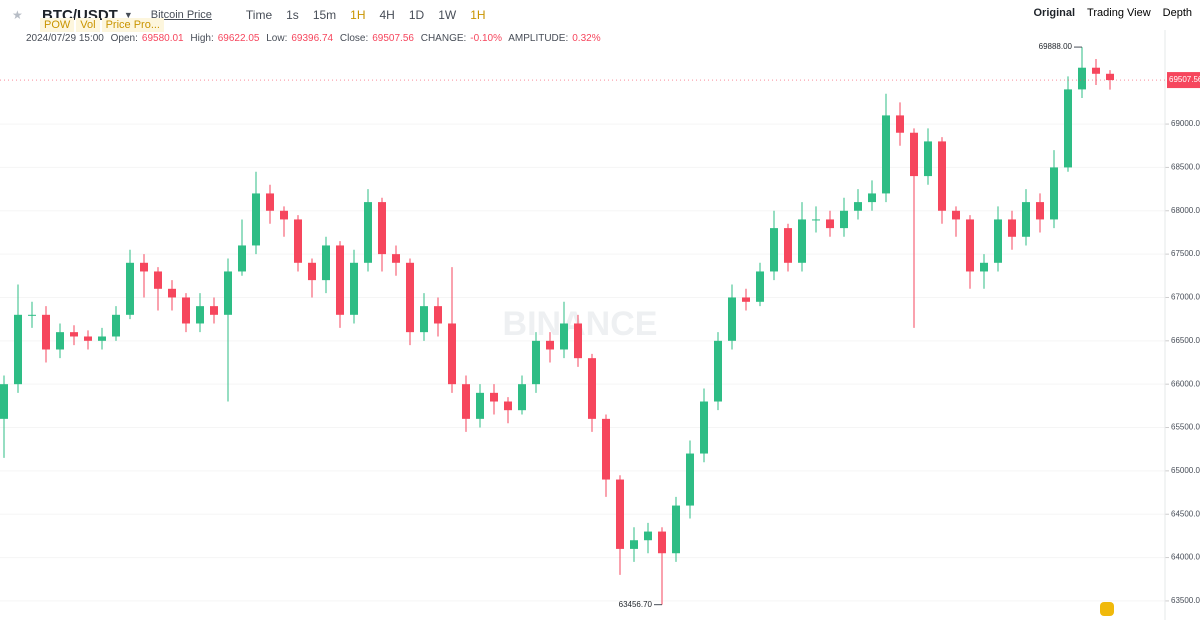 This screenshot has width=1200, height=620. Describe the element at coordinates (162, 38) in the screenshot. I see `info-open: 69580.01` at that location.